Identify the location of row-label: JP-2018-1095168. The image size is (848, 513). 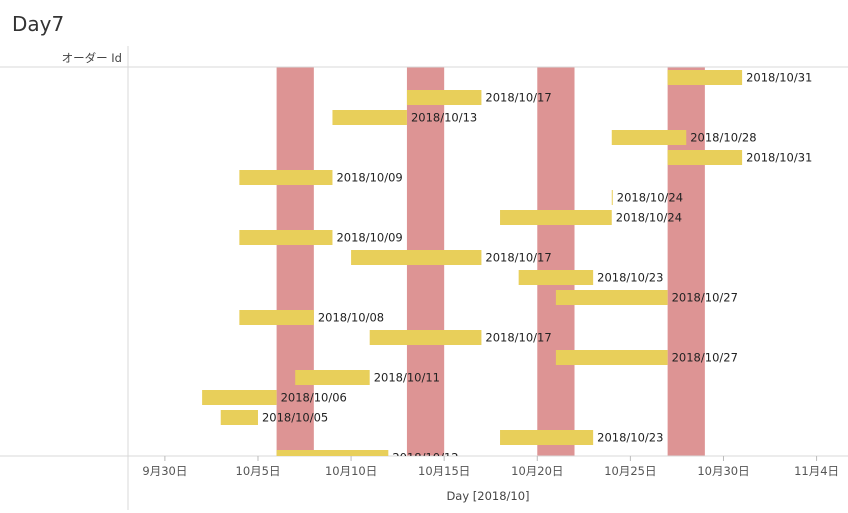
(72, 298).